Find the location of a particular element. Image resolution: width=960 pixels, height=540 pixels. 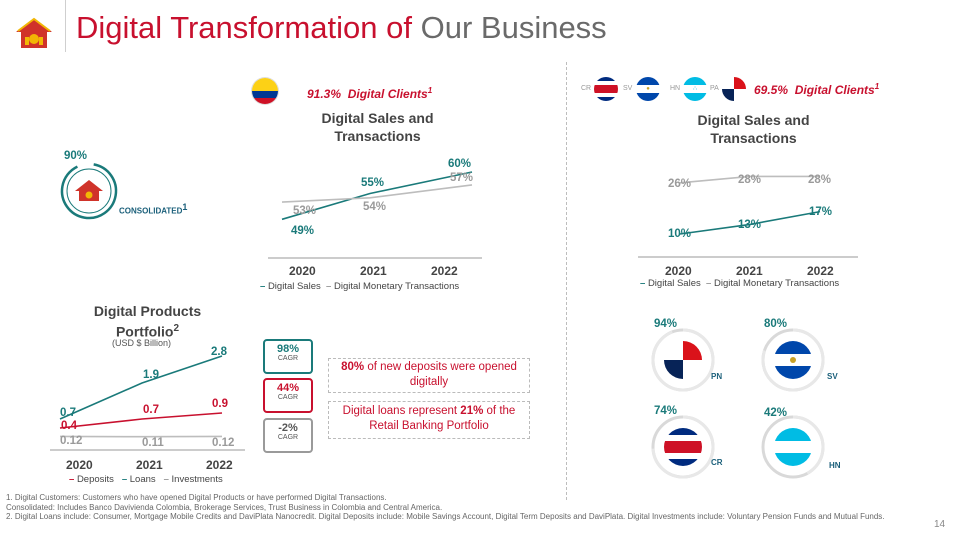

flag-code-pa: PA is located at coordinates (714, 88).